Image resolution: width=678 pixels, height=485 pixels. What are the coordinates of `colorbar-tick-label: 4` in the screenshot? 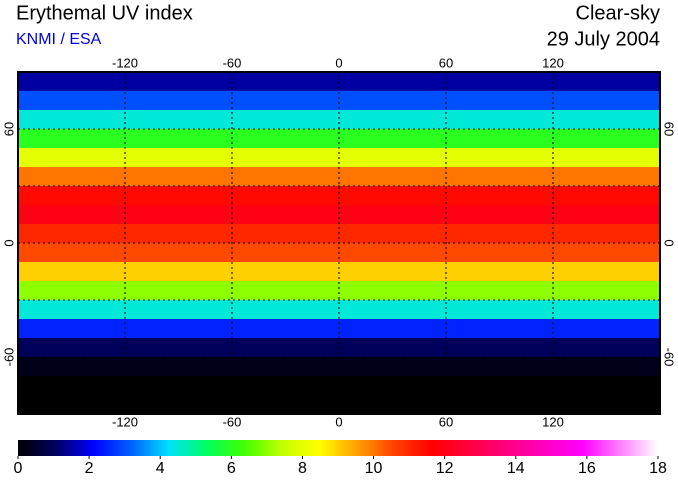 It's located at (160, 468).